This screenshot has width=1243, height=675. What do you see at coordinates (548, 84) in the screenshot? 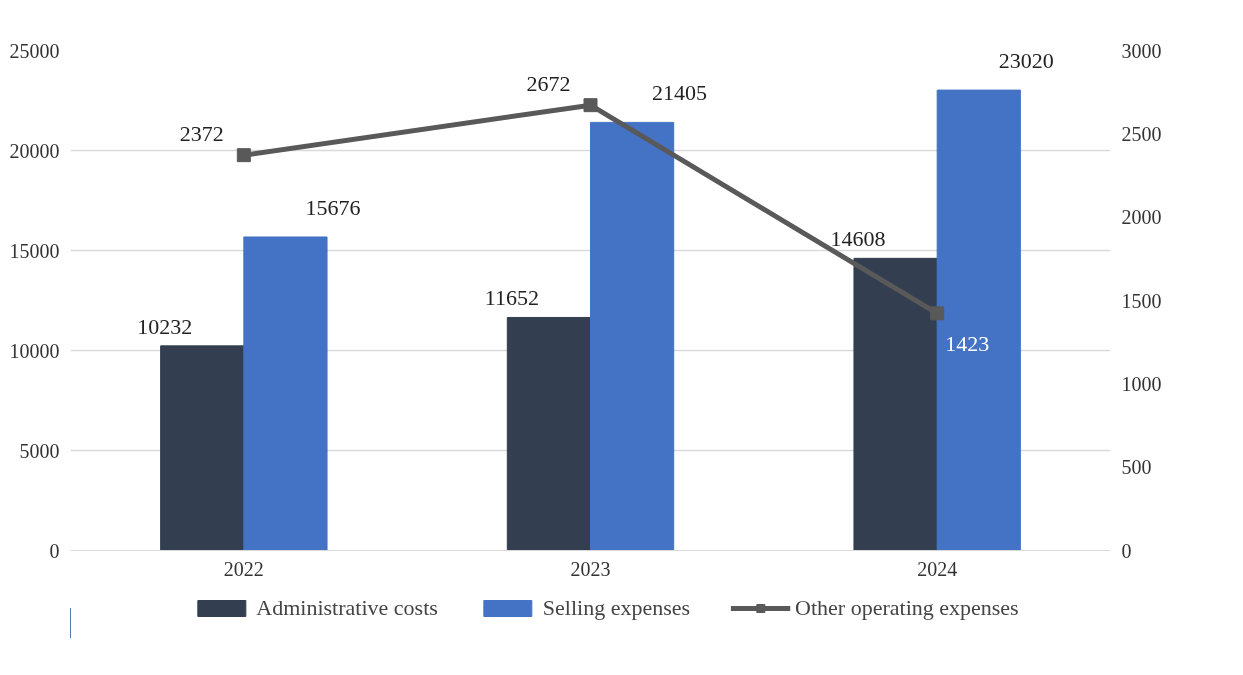
I see `data-label: 2672` at bounding box center [548, 84].